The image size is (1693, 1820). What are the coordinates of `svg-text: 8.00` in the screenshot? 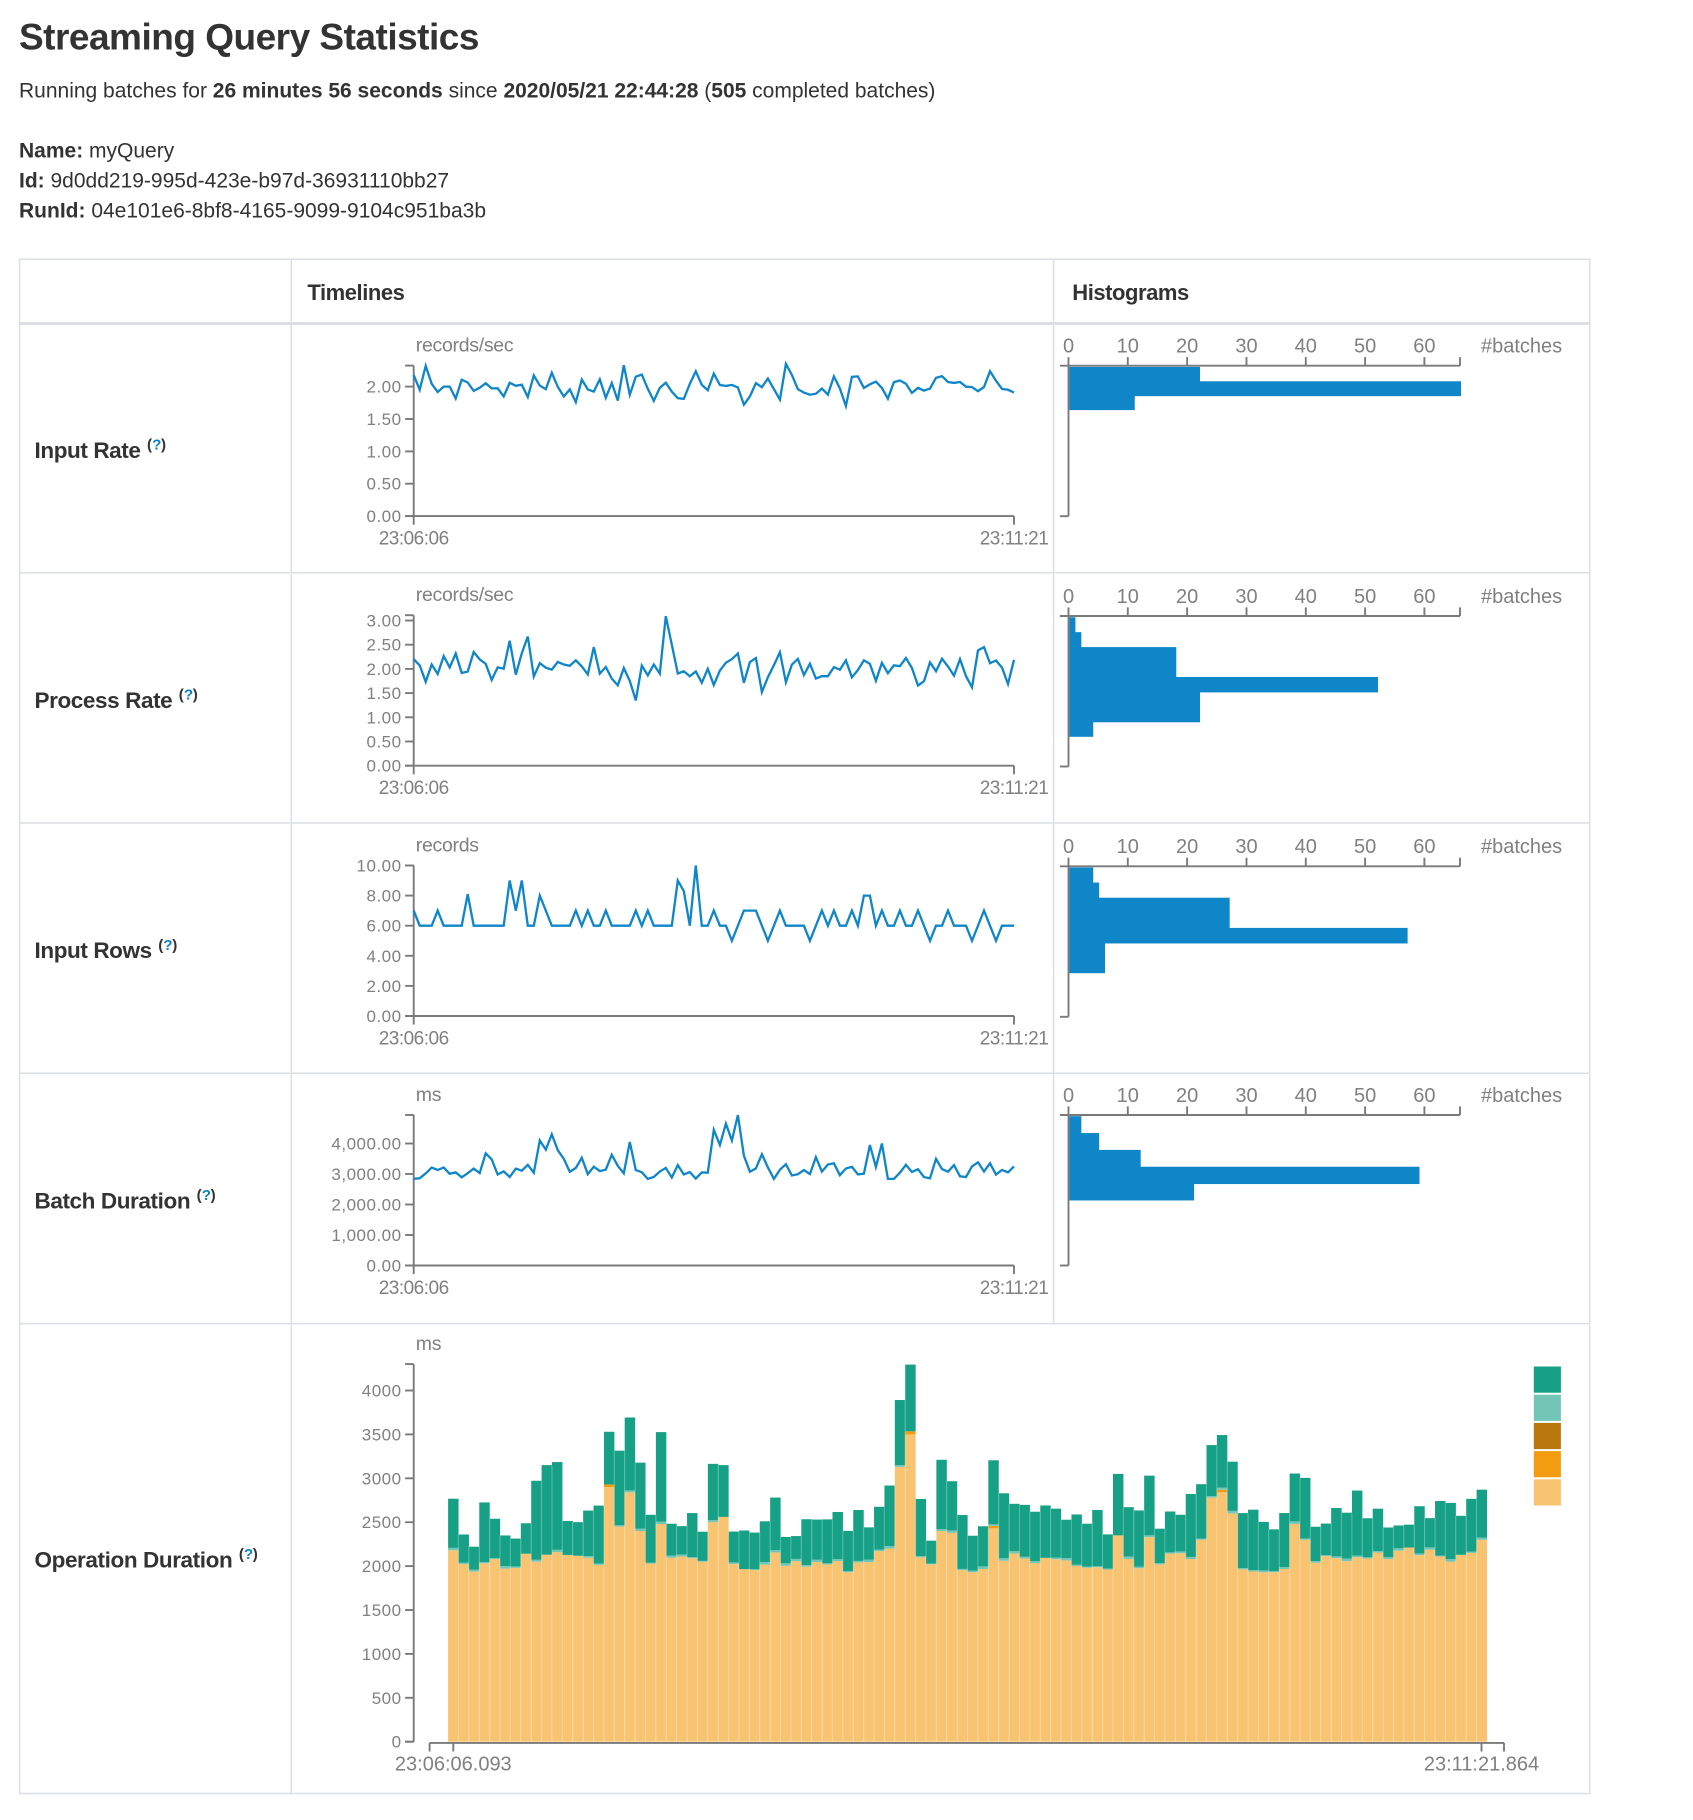 It's located at (384, 896).